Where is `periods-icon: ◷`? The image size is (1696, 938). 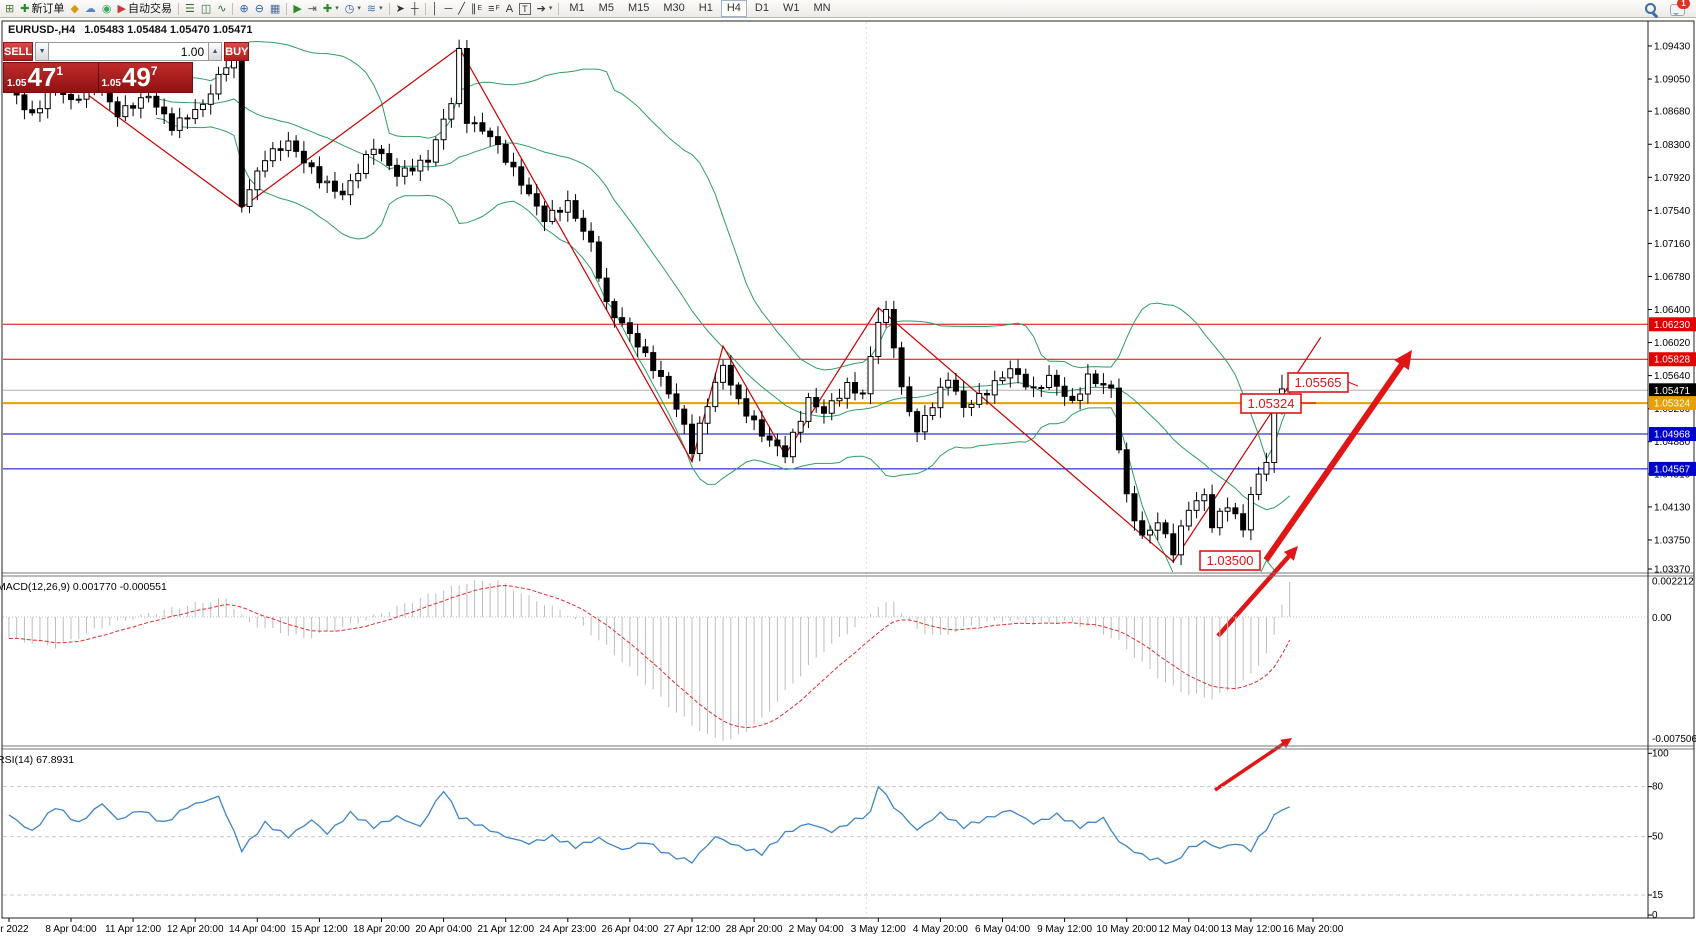 periods-icon: ◷ is located at coordinates (349, 8).